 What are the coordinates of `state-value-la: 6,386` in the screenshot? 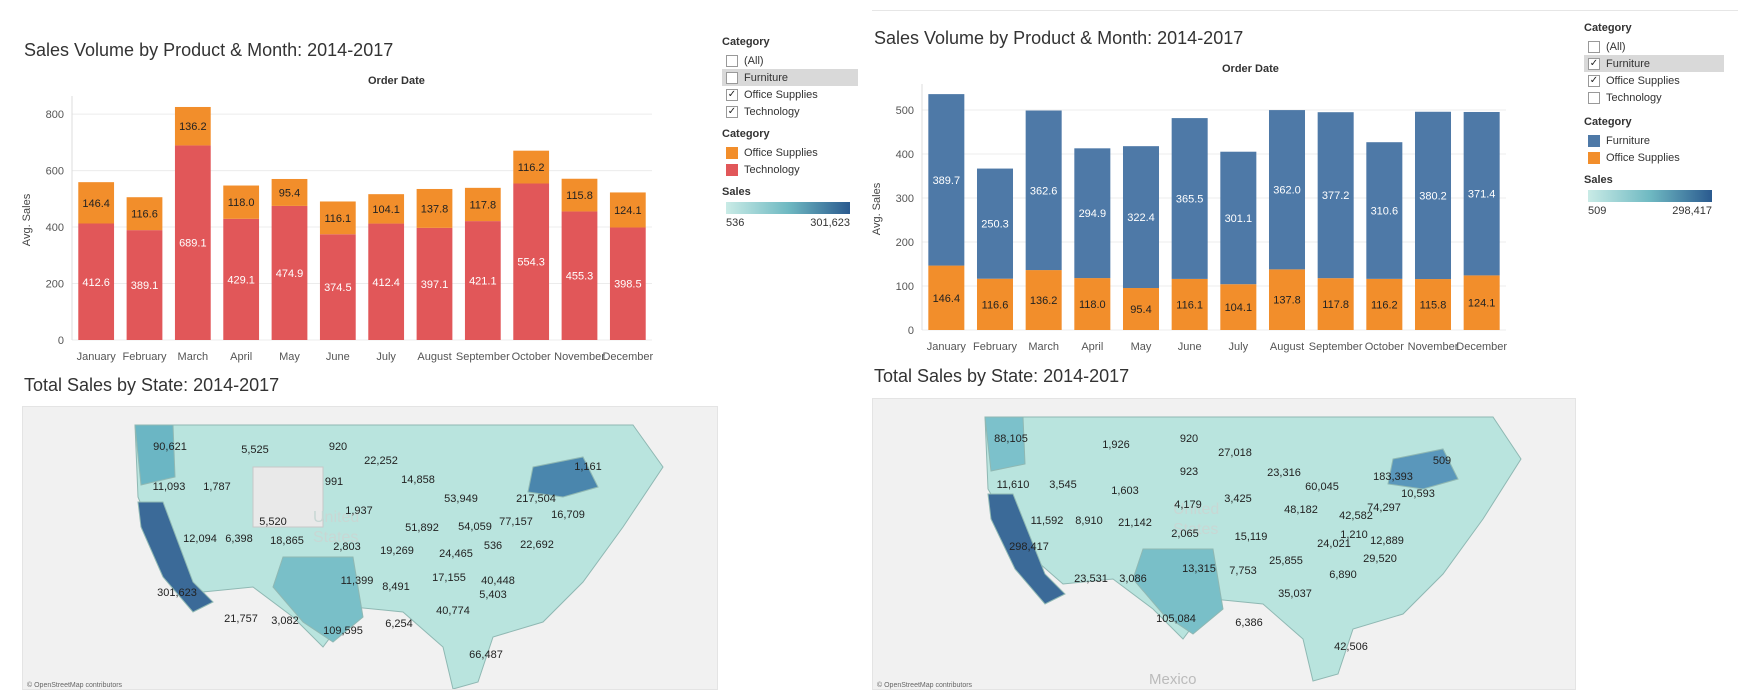 It's located at (1249, 623).